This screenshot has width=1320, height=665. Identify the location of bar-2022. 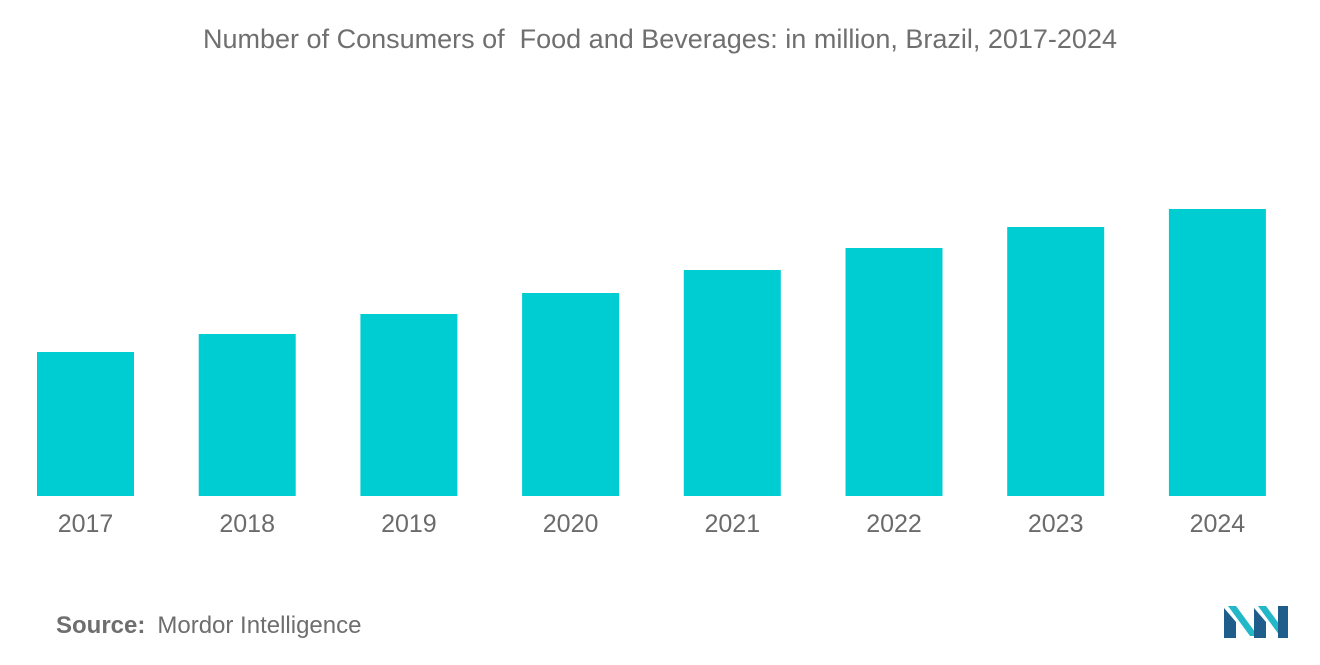
(894, 372).